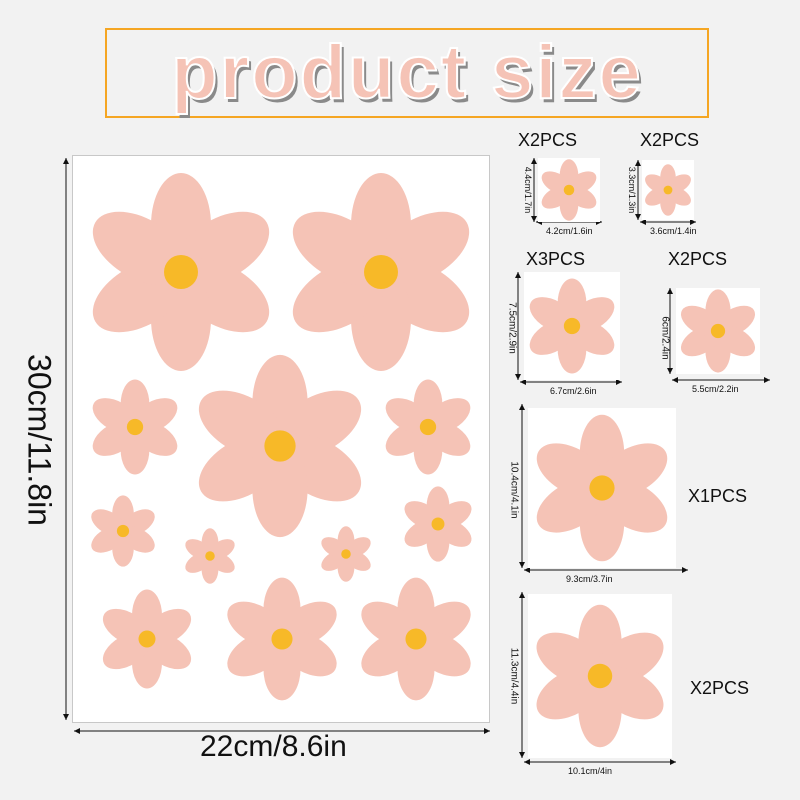 The image size is (800, 800). What do you see at coordinates (600, 762) in the screenshot?
I see `piece-6-width-arrow` at bounding box center [600, 762].